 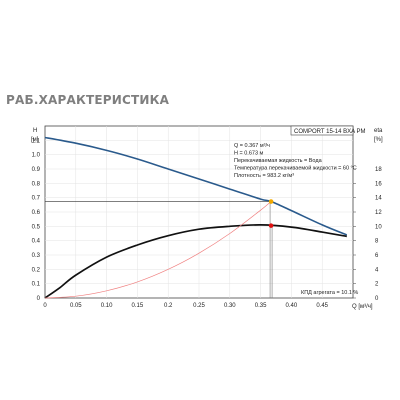 What do you see at coordinates (36, 256) in the screenshot?
I see `left-axis-tick-label: 0.3` at bounding box center [36, 256].